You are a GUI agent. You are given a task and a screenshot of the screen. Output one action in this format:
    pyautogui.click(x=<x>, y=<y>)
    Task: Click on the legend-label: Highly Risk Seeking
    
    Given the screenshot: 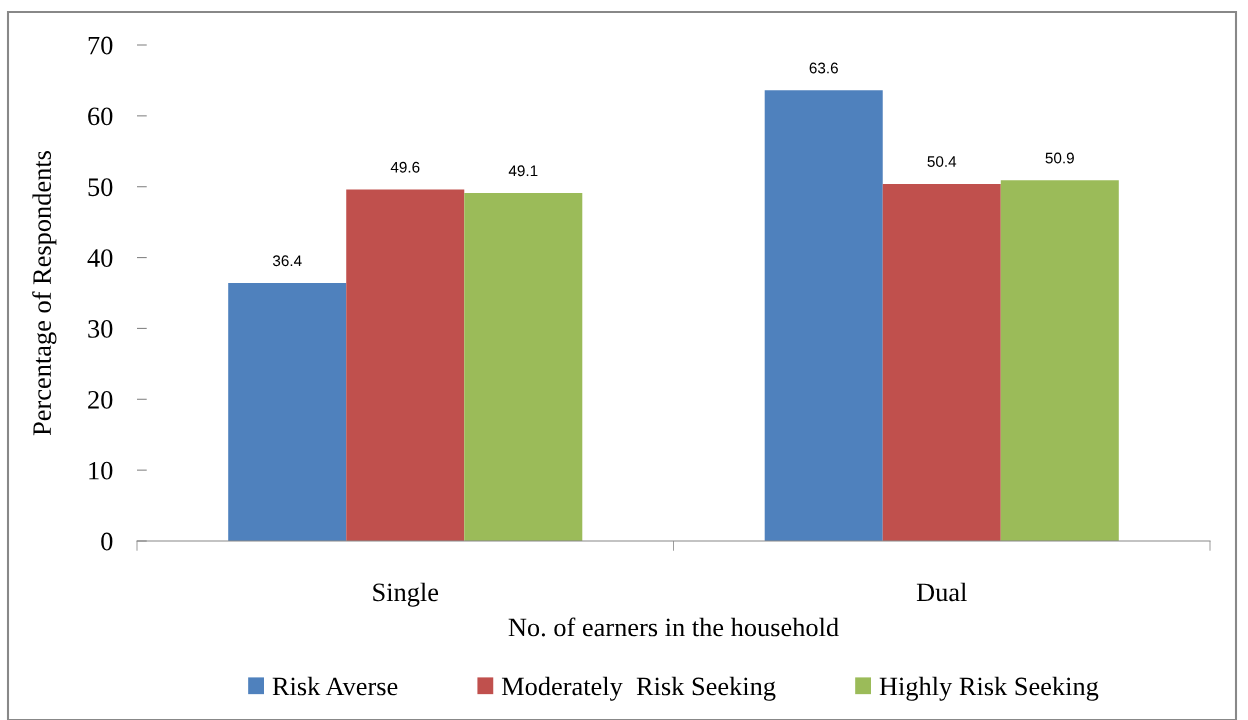 What is the action you would take?
    pyautogui.click(x=989, y=688)
    